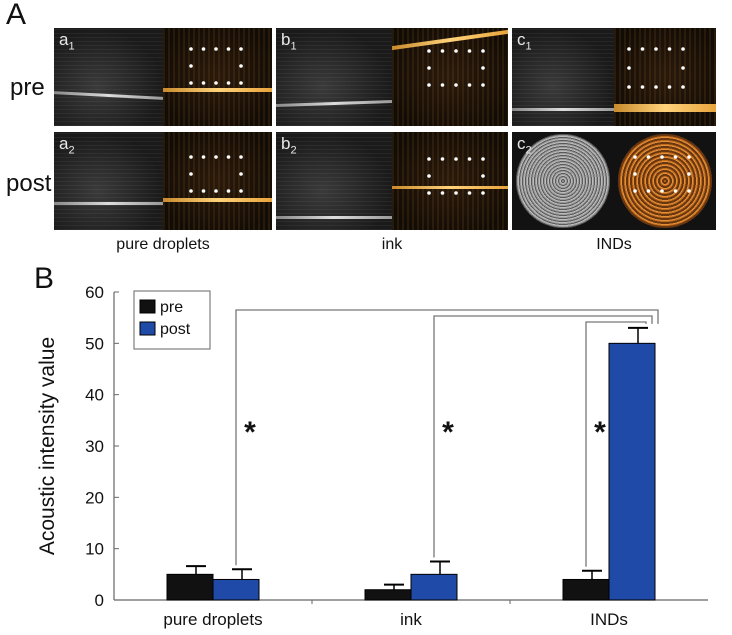  I want to click on ultrasound-image-b2: b2, so click(392, 181).